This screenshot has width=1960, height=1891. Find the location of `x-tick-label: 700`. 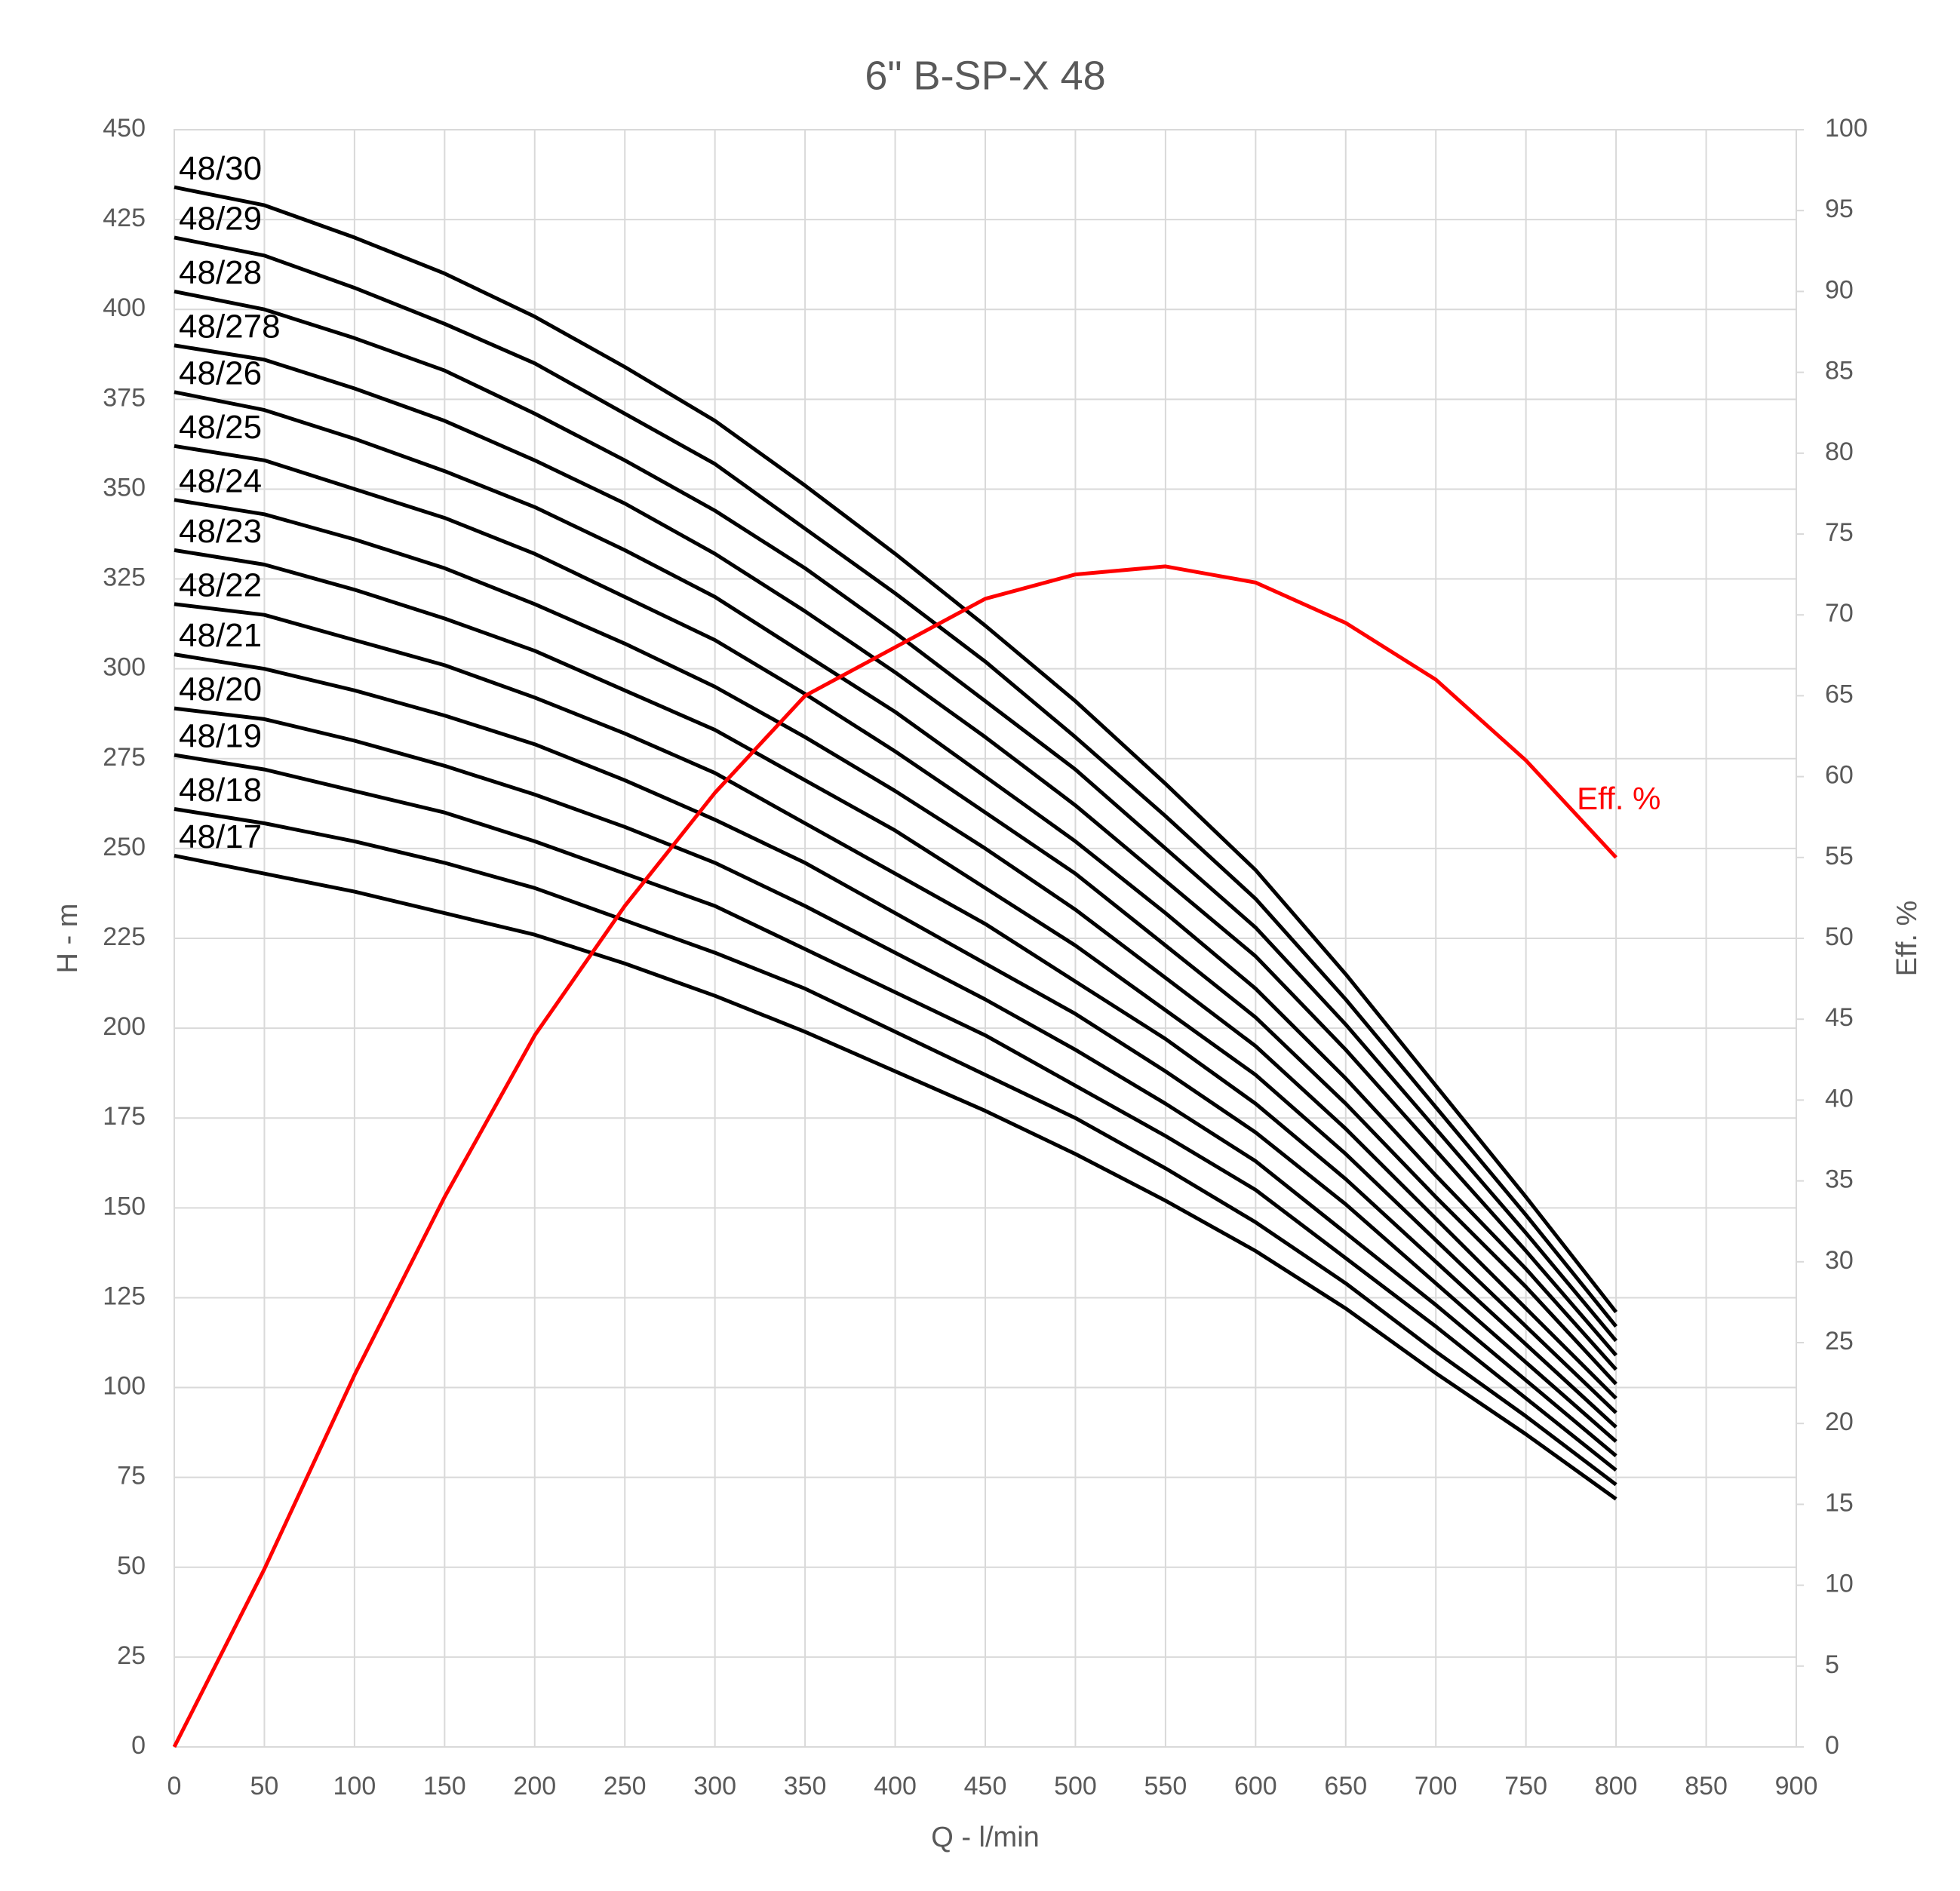

x-tick-label: 700 is located at coordinates (1436, 1786).